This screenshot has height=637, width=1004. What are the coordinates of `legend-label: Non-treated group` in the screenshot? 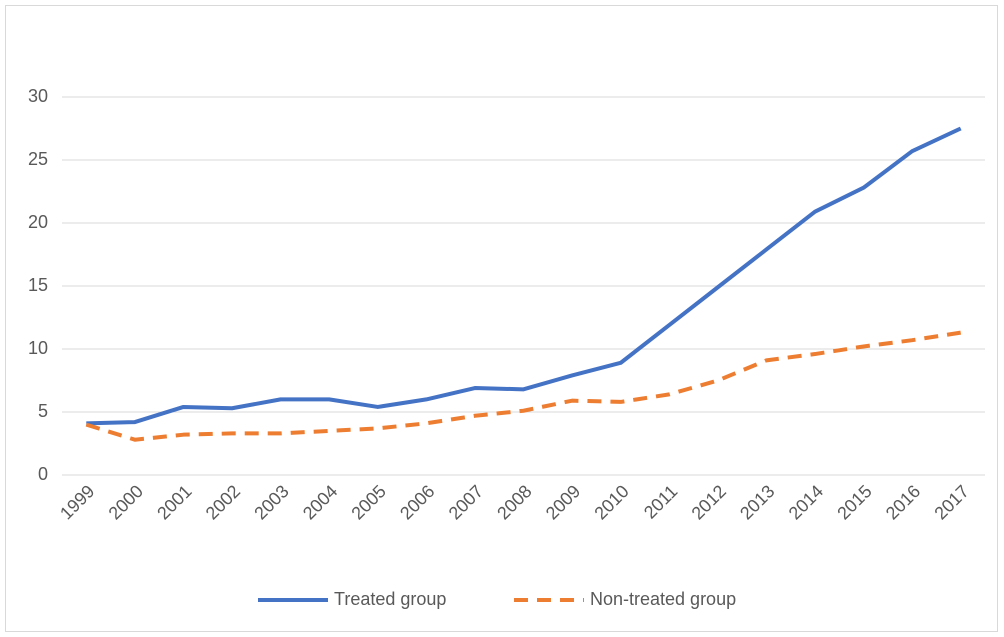 It's located at (663, 599).